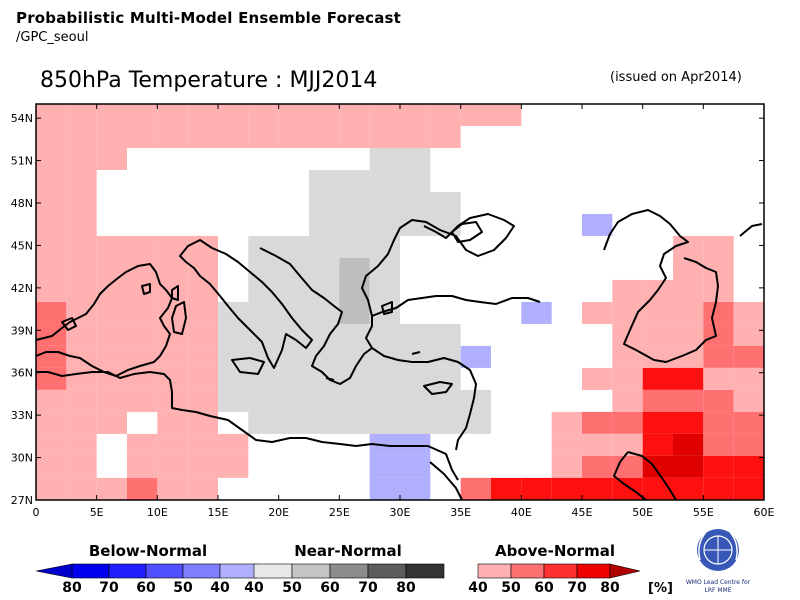 The image size is (800, 600). What do you see at coordinates (22, 161) in the screenshot?
I see `lat-label: 51N` at bounding box center [22, 161].